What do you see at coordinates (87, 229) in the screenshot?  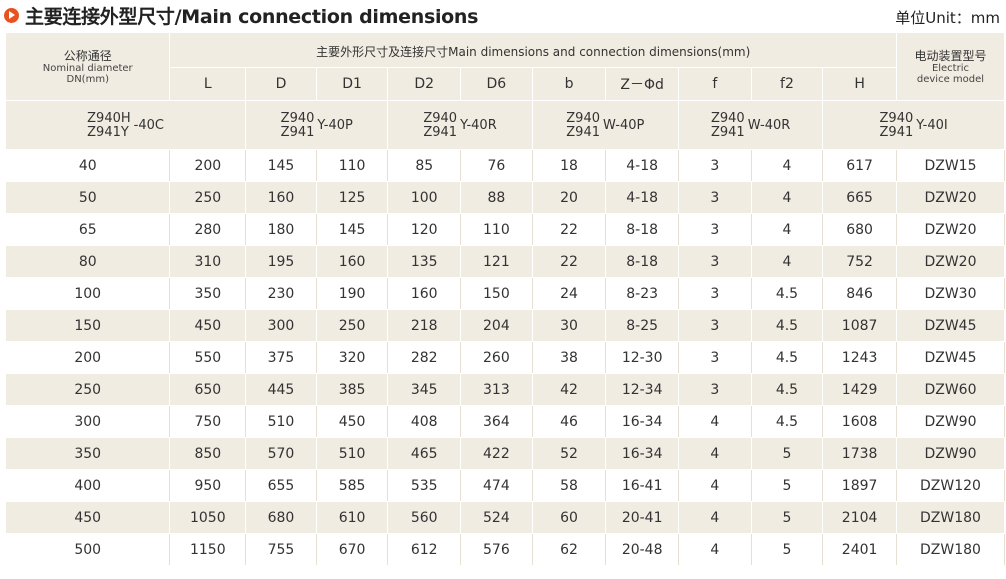 I see `table-cell: 65` at bounding box center [87, 229].